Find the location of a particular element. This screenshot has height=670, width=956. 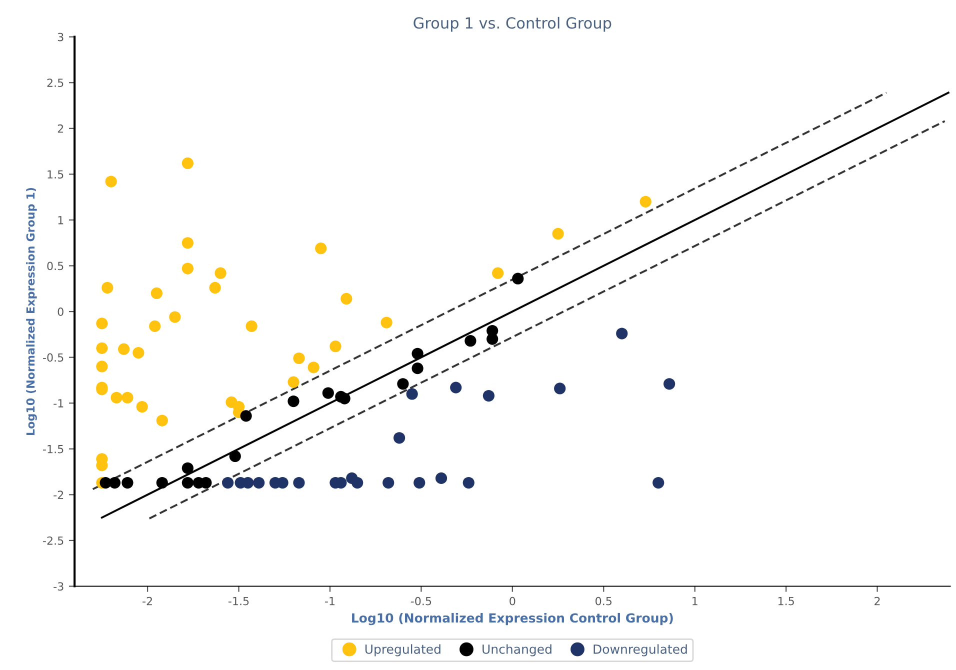

y-axis-title: Log10 (Normalized Expression Group 1) is located at coordinates (31, 312).